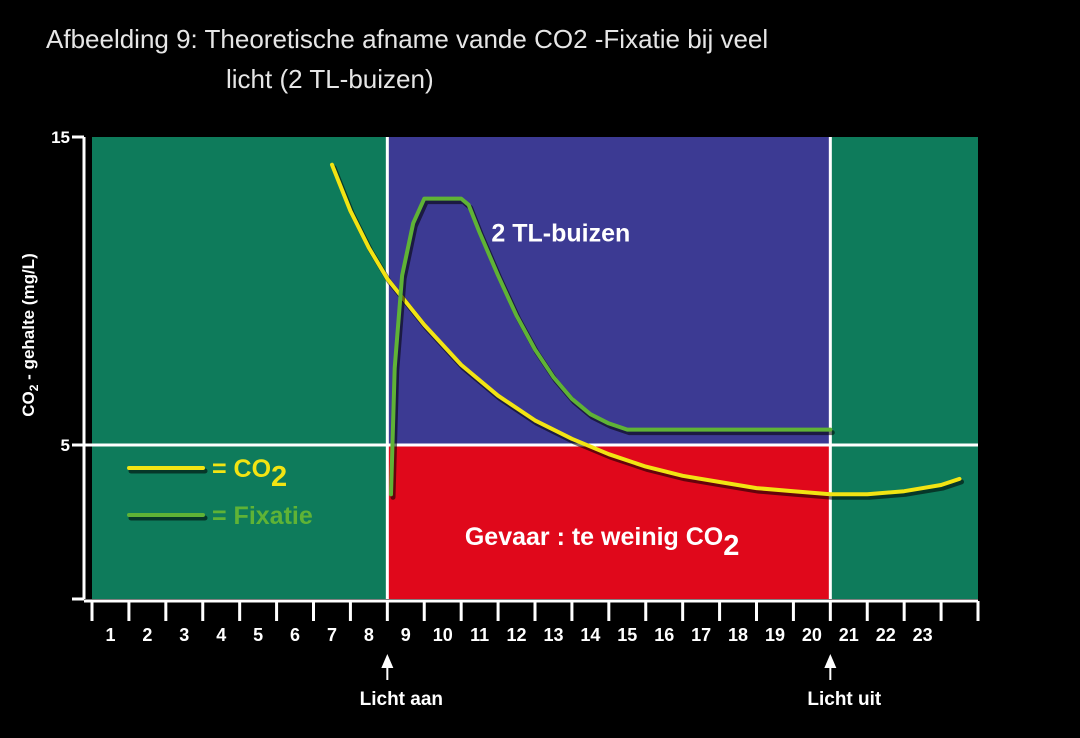 The width and height of the screenshot is (1080, 738). Describe the element at coordinates (60, 137) in the screenshot. I see `y-tick-label-15: 15` at that location.